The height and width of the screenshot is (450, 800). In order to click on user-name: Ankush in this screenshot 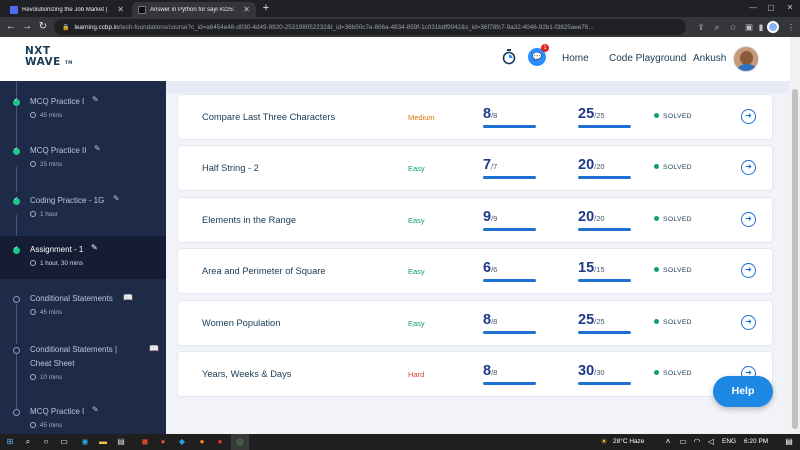, I will do `click(710, 58)`.